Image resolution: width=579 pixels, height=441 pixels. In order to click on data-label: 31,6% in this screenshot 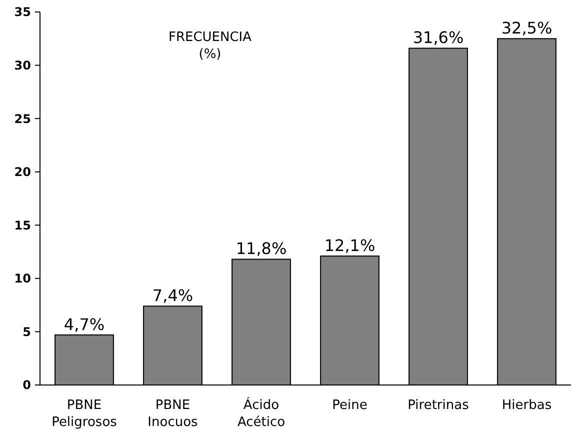, I will do `click(438, 38)`.